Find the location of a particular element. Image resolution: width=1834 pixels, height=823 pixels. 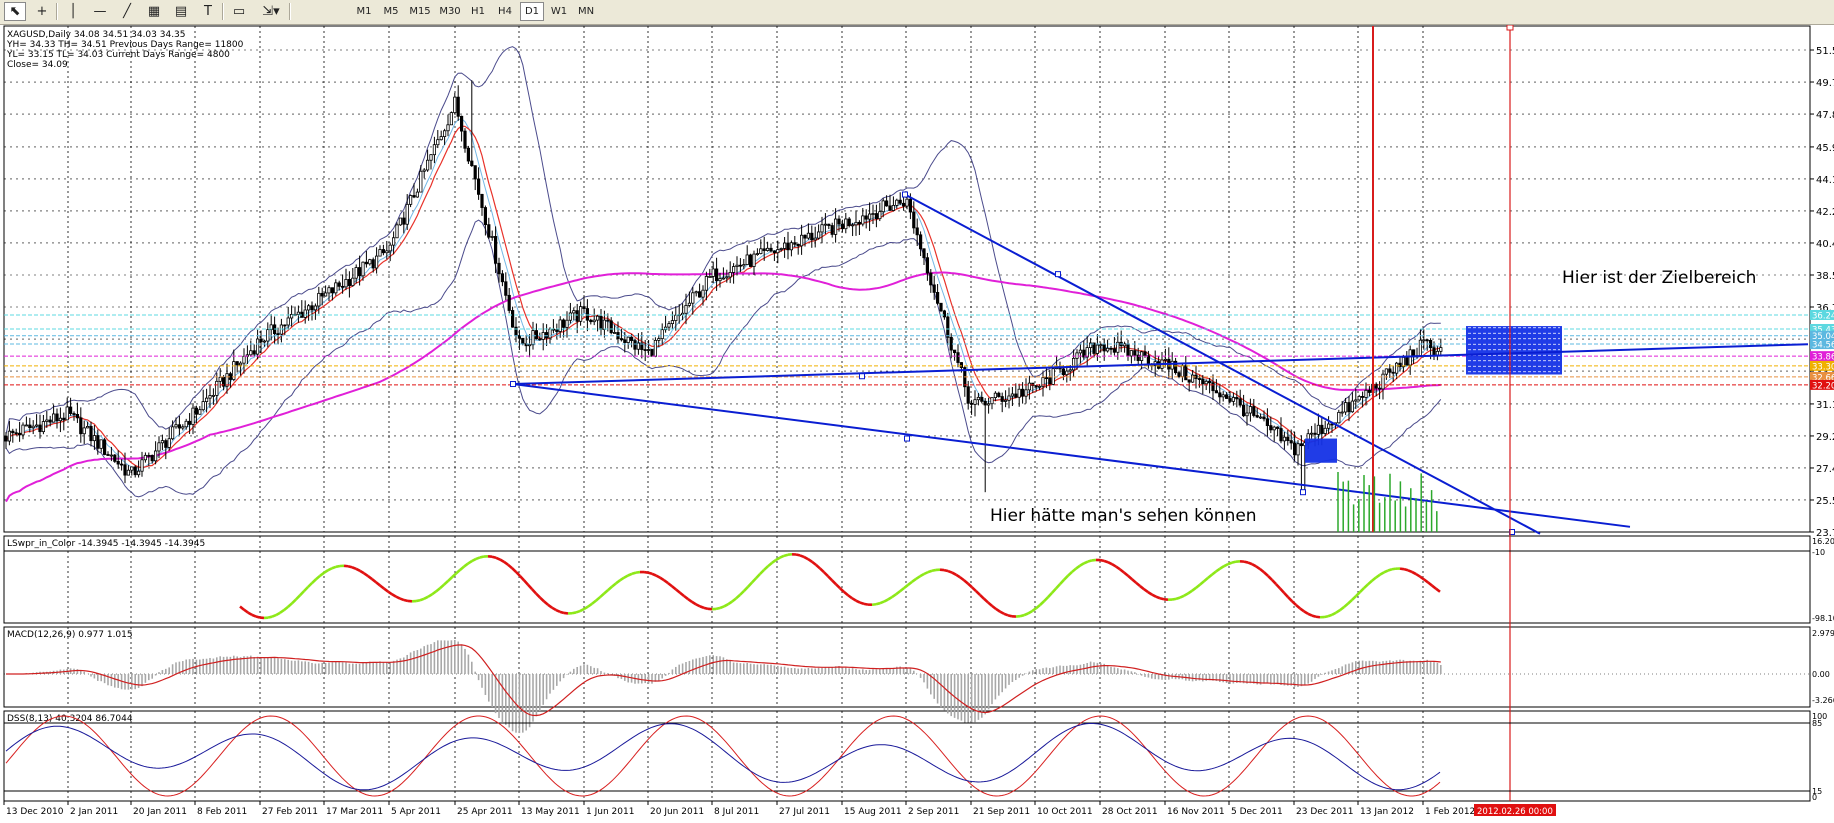

timeframe-h1-button: H1 is located at coordinates (478, 11).